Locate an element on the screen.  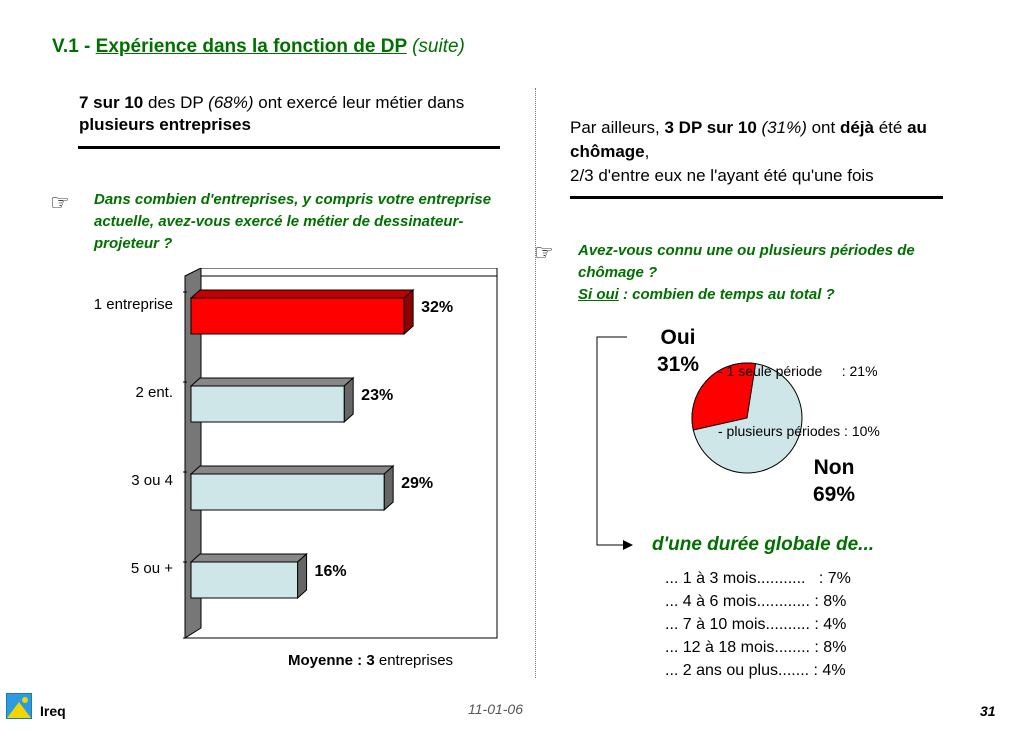
chart-wall is located at coordinates (193, 453).